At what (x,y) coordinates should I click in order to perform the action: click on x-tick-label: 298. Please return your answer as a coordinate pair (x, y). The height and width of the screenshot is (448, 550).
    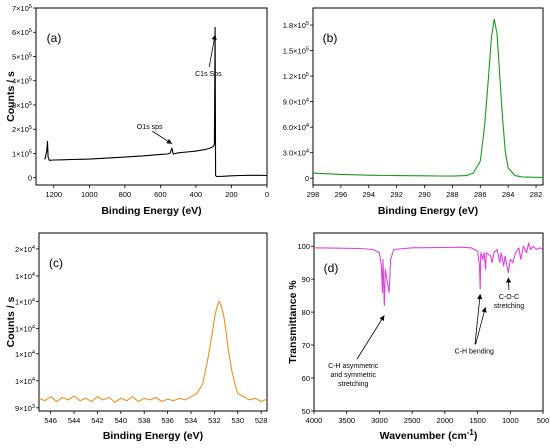
    Looking at the image, I should click on (313, 194).